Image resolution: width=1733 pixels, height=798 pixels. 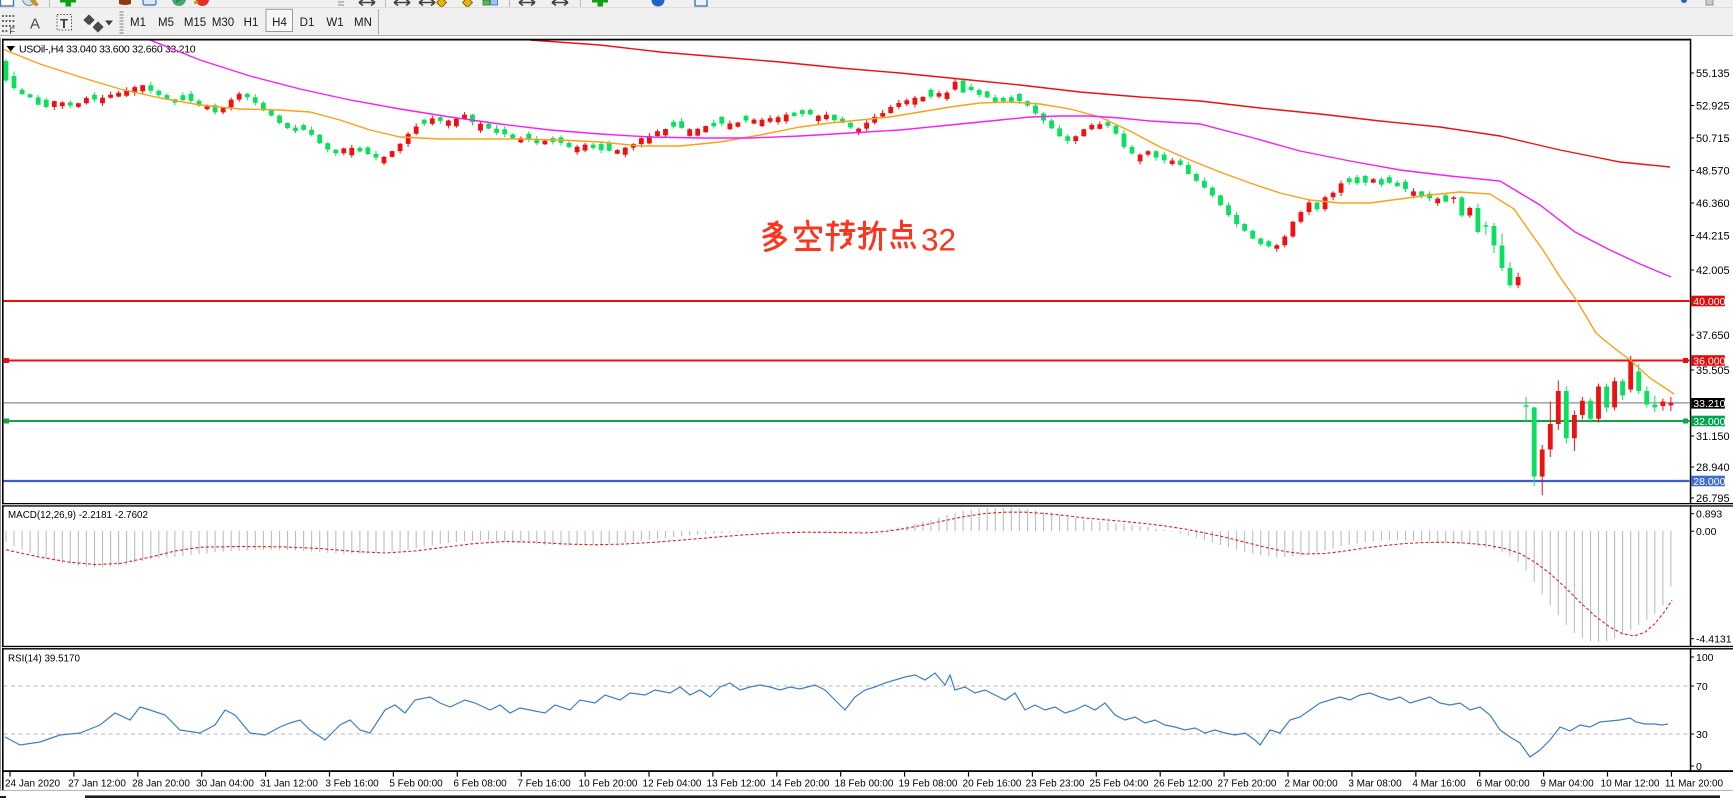 What do you see at coordinates (307, 23) in the screenshot?
I see `svg-text: D1` at bounding box center [307, 23].